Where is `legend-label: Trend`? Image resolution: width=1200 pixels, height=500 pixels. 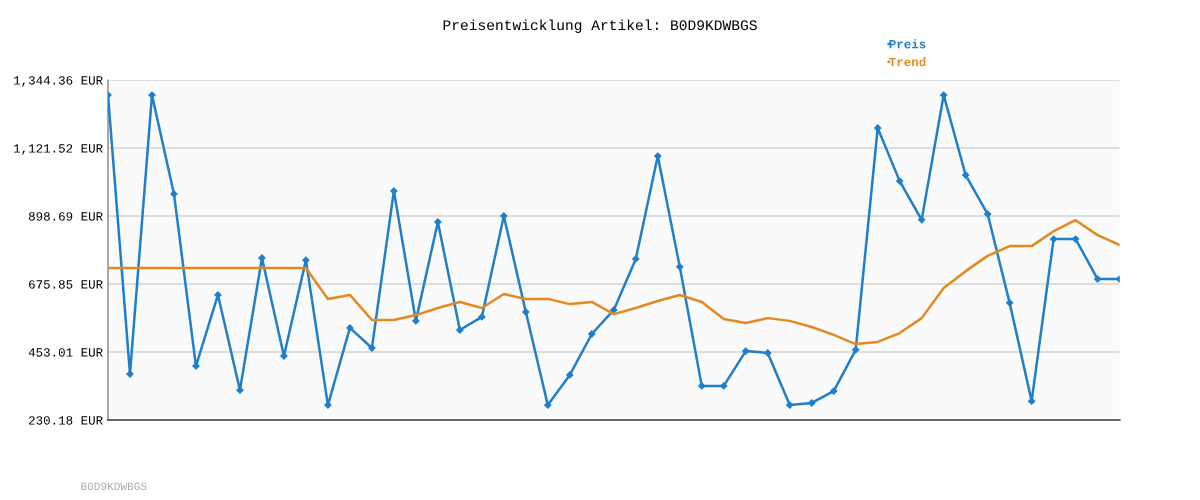
legend-label: Trend is located at coordinates (907, 62).